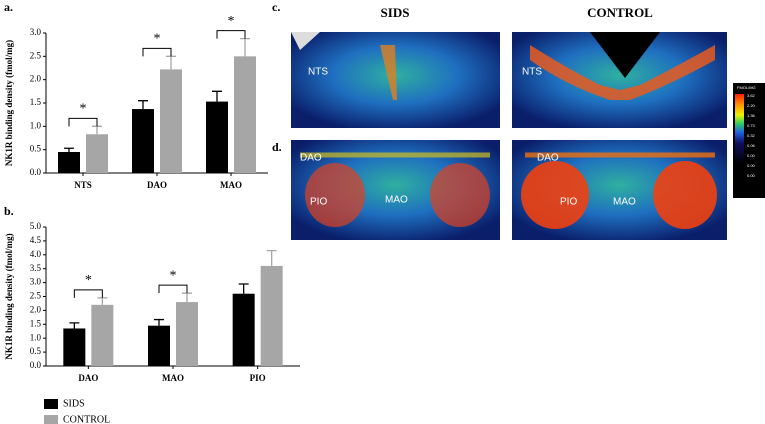 Image resolution: width=765 pixels, height=424 pixels. I want to click on x-tick-label: PIO, so click(258, 378).